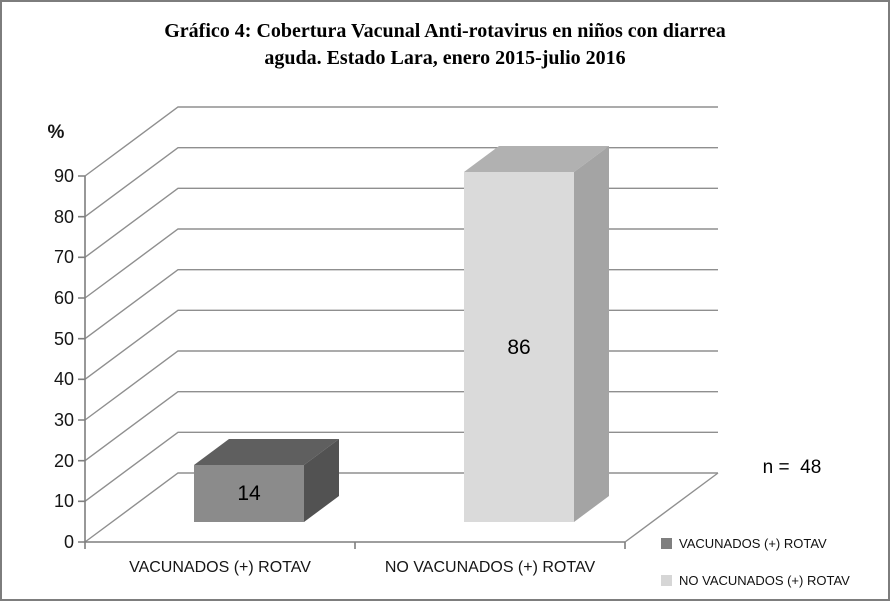 This screenshot has height=601, width=890. Describe the element at coordinates (63, 257) in the screenshot. I see `y-tick-70: 70` at that location.